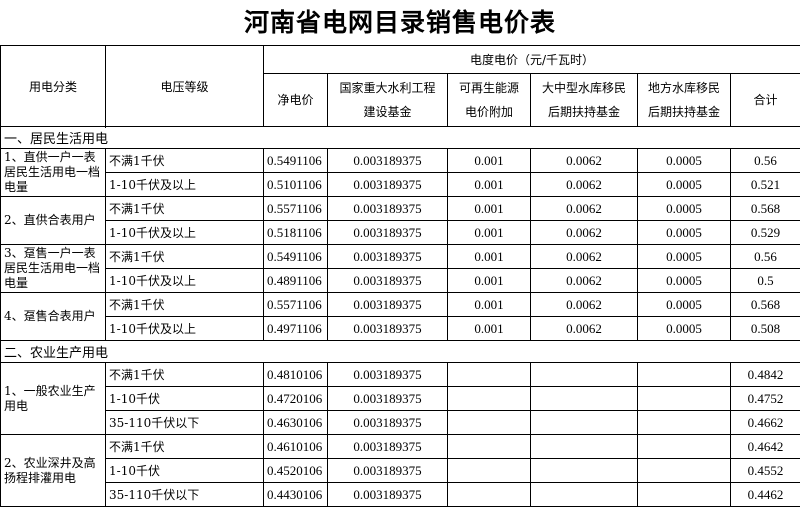  I want to click on value-cell: 0.4610106, so click(295, 446).